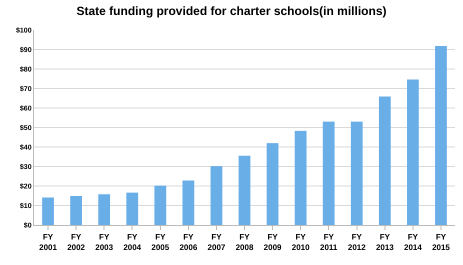  What do you see at coordinates (385, 242) in the screenshot?
I see `x-tick-label: FY 2013` at bounding box center [385, 242].